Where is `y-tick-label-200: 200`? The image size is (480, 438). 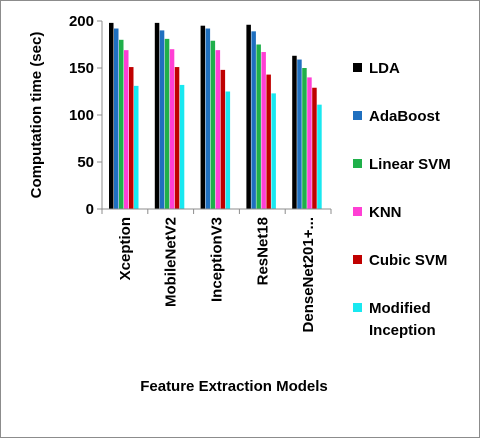 y-tick-label-200: 200 is located at coordinates (81, 21).